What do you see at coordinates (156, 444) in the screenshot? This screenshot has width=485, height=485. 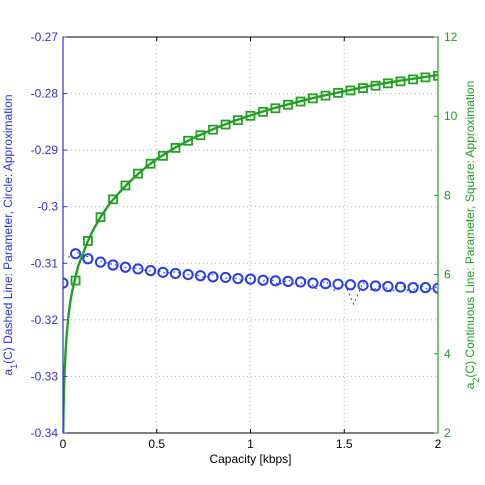 I see `x-tick-label: 0.5` at bounding box center [156, 444].